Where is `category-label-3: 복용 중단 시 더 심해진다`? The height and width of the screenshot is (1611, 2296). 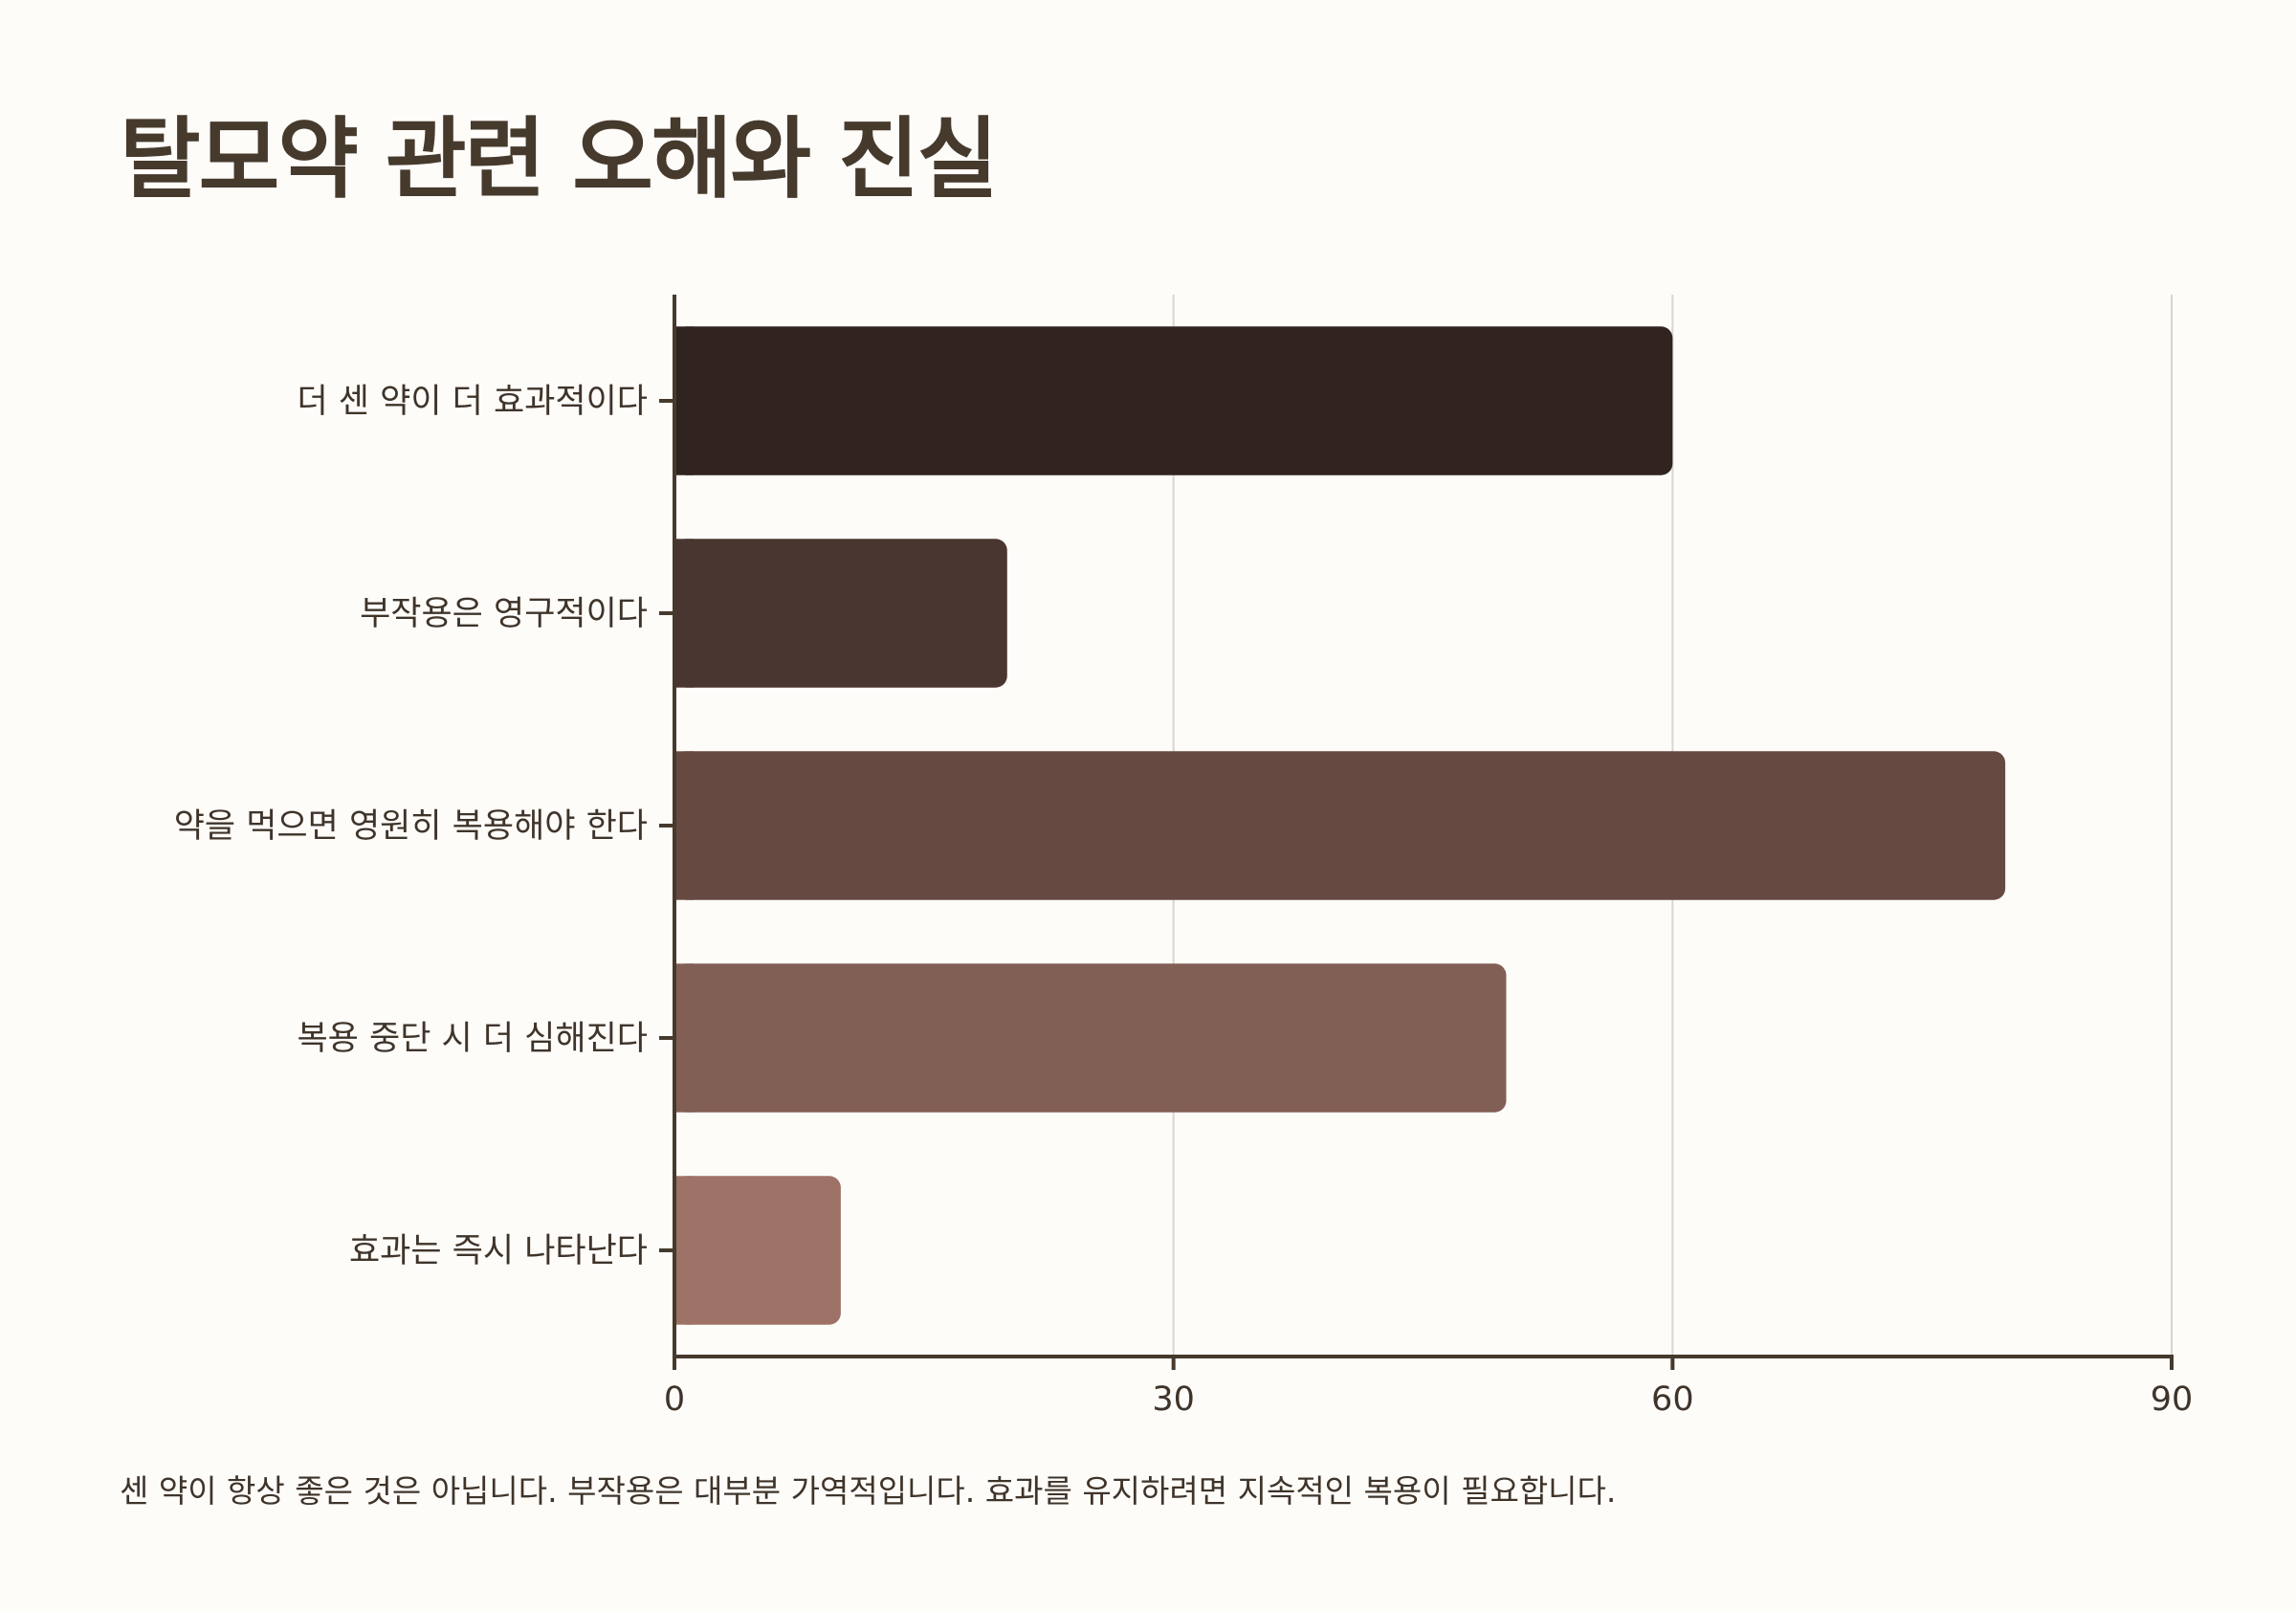 category-label-3: 복용 중단 시 더 심해진다 is located at coordinates (473, 1039).